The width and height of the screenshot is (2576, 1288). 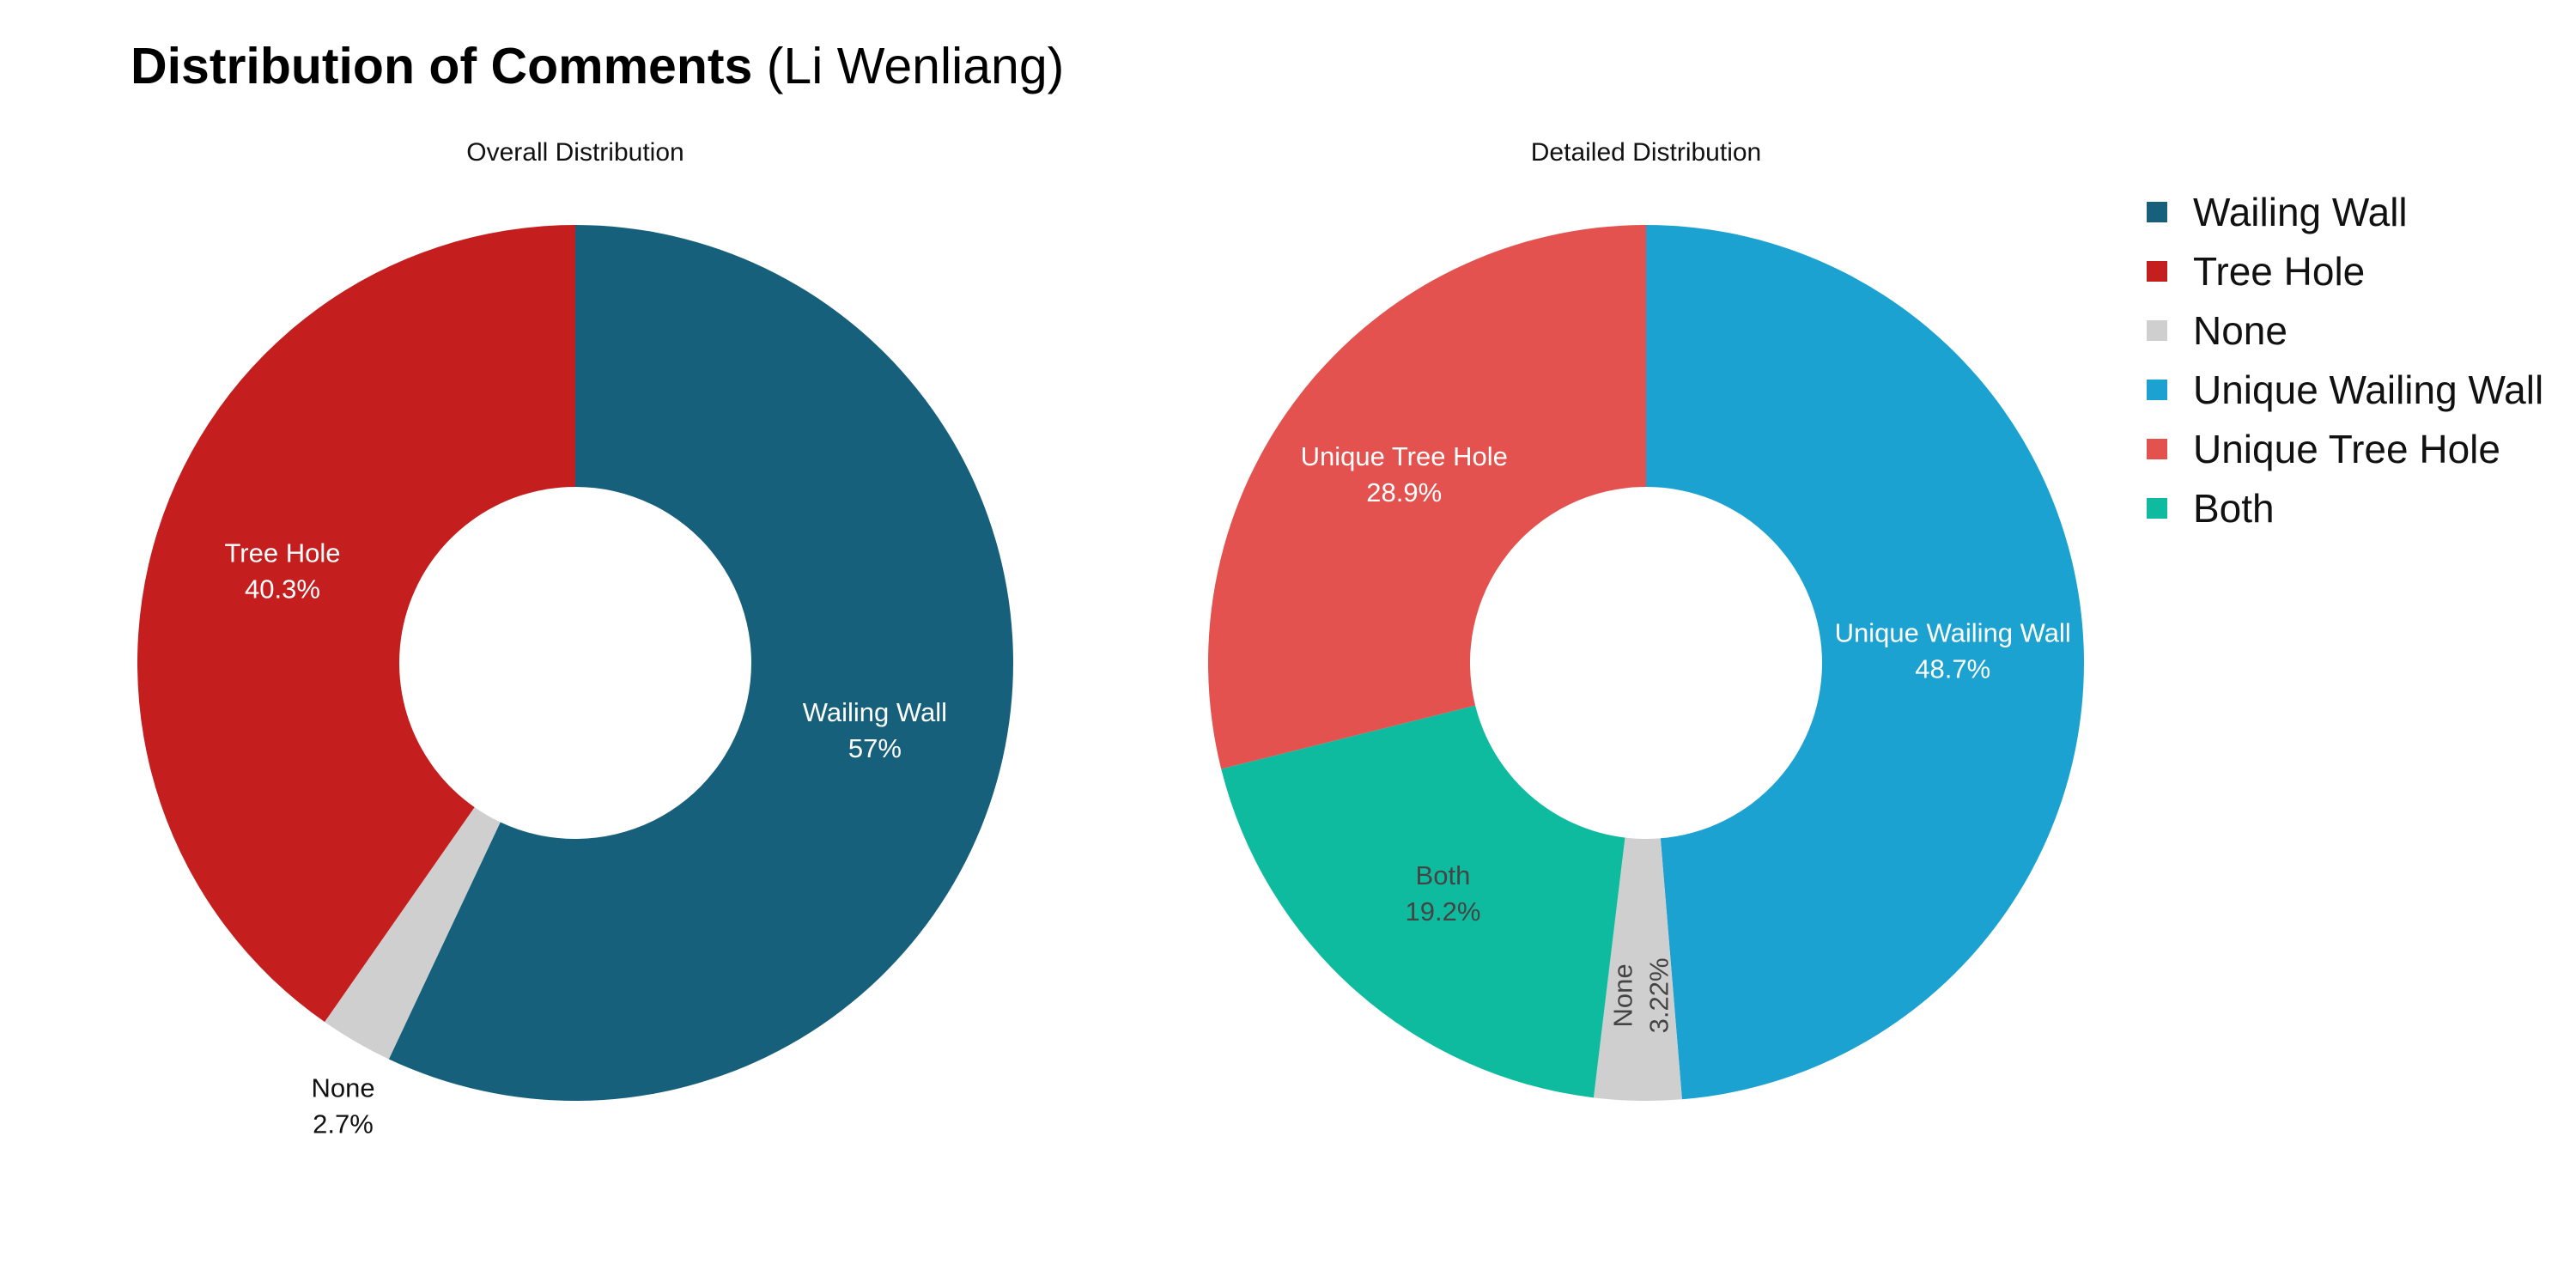 What do you see at coordinates (575, 153) in the screenshot?
I see `overall-chart-subtitle: Overall Distribution` at bounding box center [575, 153].